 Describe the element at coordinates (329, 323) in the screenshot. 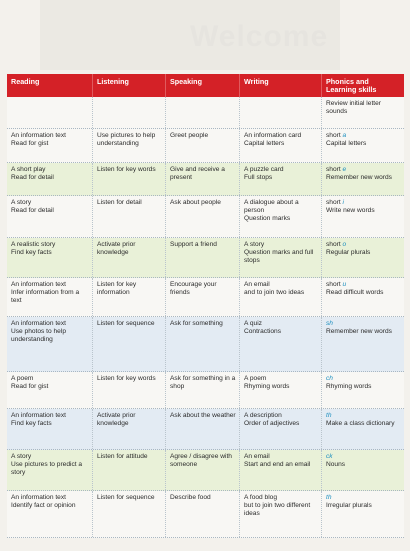

I see `phonics-letters: sh` at that location.